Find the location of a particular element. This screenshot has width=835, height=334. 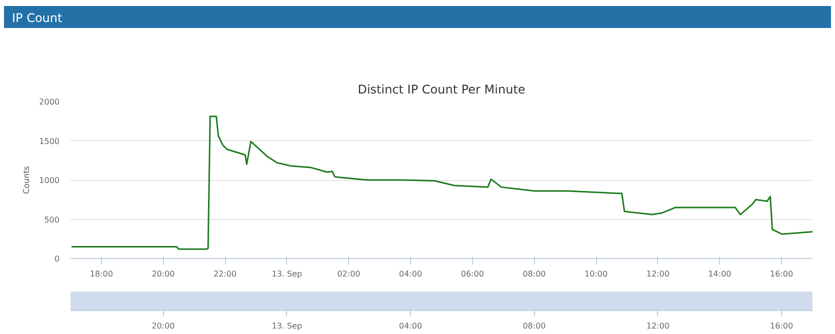

x-tick-label: 08:00 is located at coordinates (534, 274).